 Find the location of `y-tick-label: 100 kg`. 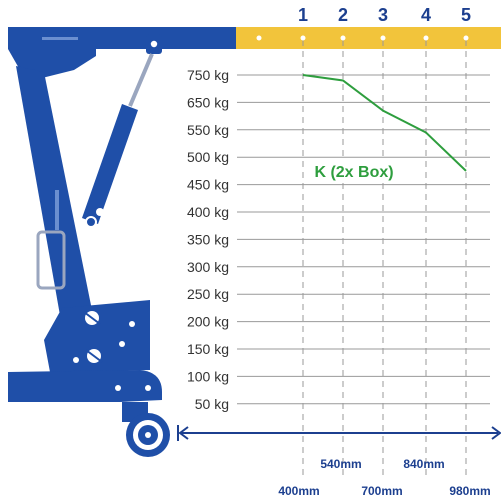

y-tick-label: 100 kg is located at coordinates (208, 376).